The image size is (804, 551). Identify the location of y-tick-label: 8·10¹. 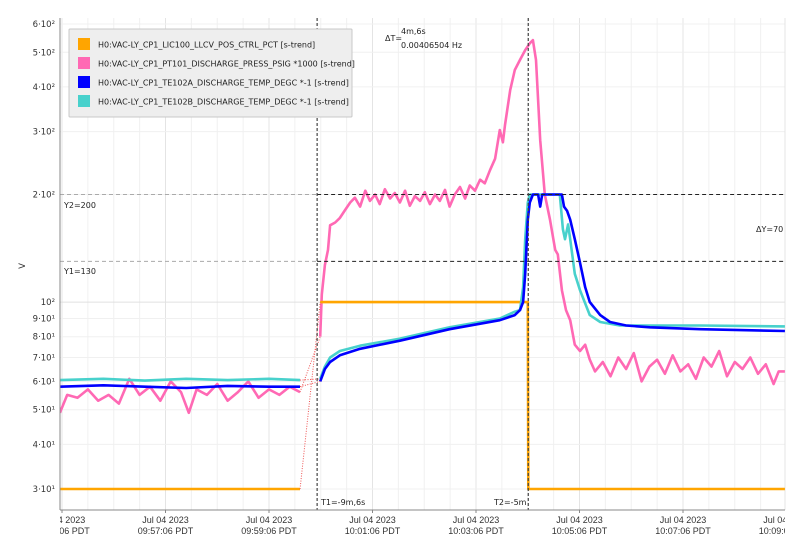
(44, 338).